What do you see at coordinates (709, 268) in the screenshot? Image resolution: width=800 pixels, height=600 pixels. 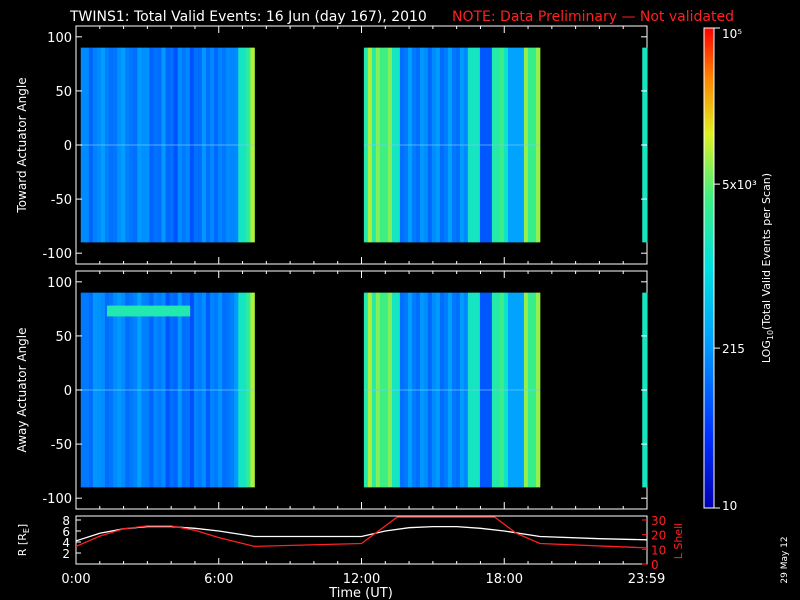 I see `colorbar` at bounding box center [709, 268].